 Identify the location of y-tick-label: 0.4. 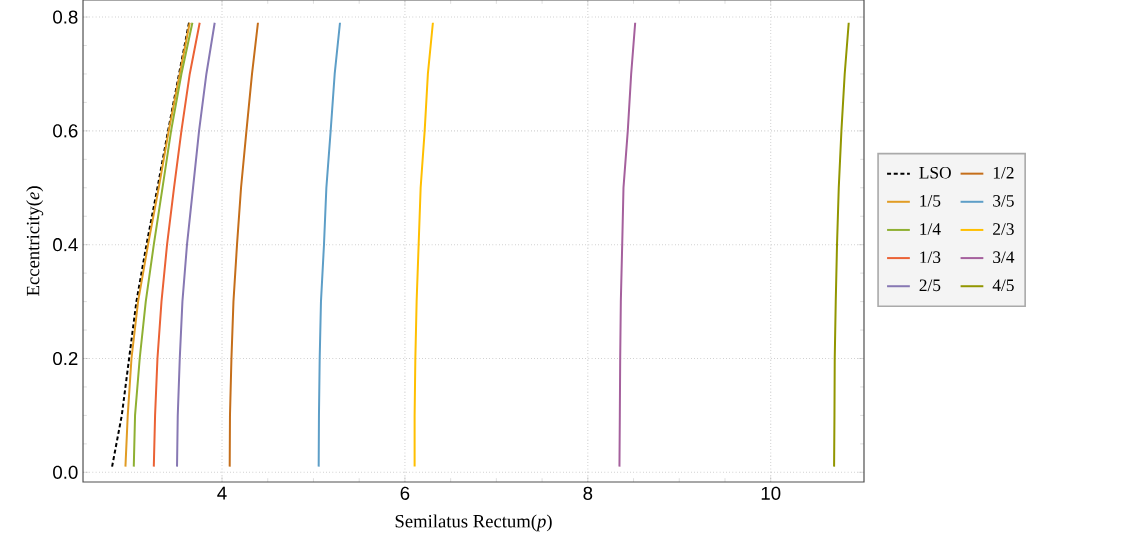
(65, 245).